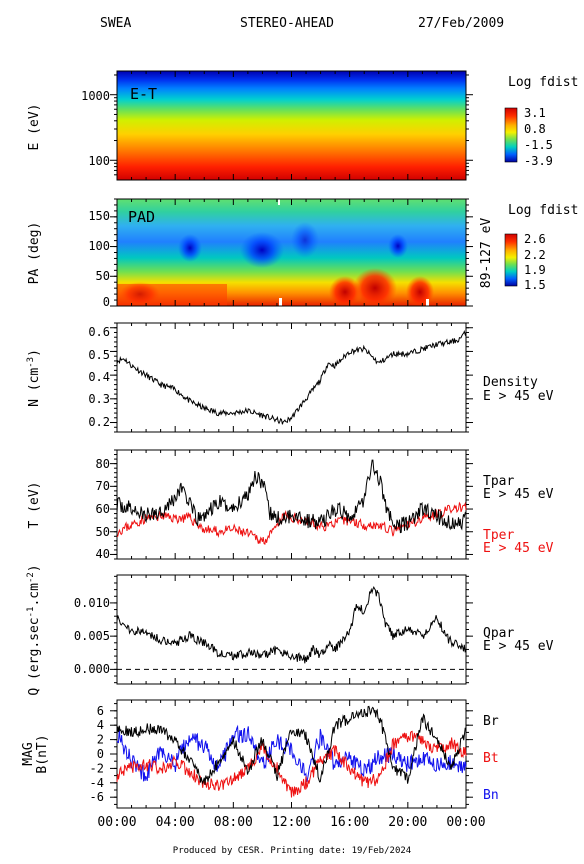 The image size is (584, 864). Describe the element at coordinates (92, 636) in the screenshot. I see `q-ytick-0.005: 0.005` at that location.